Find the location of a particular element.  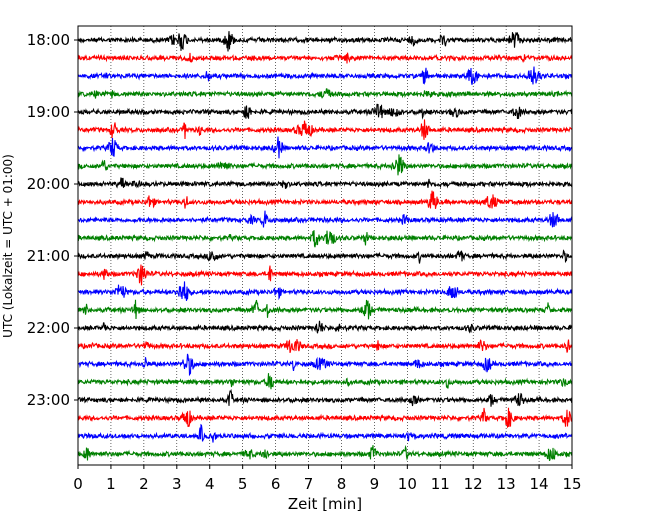

trace-2015 is located at coordinates (325, 199).